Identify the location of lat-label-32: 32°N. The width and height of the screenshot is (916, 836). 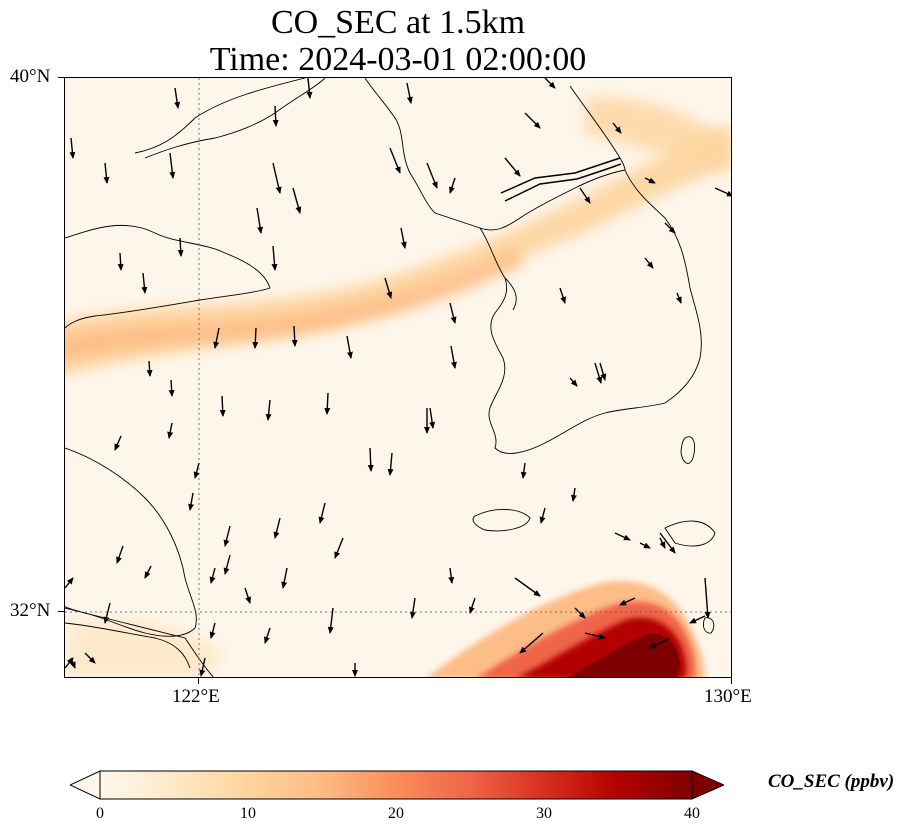
(30, 610).